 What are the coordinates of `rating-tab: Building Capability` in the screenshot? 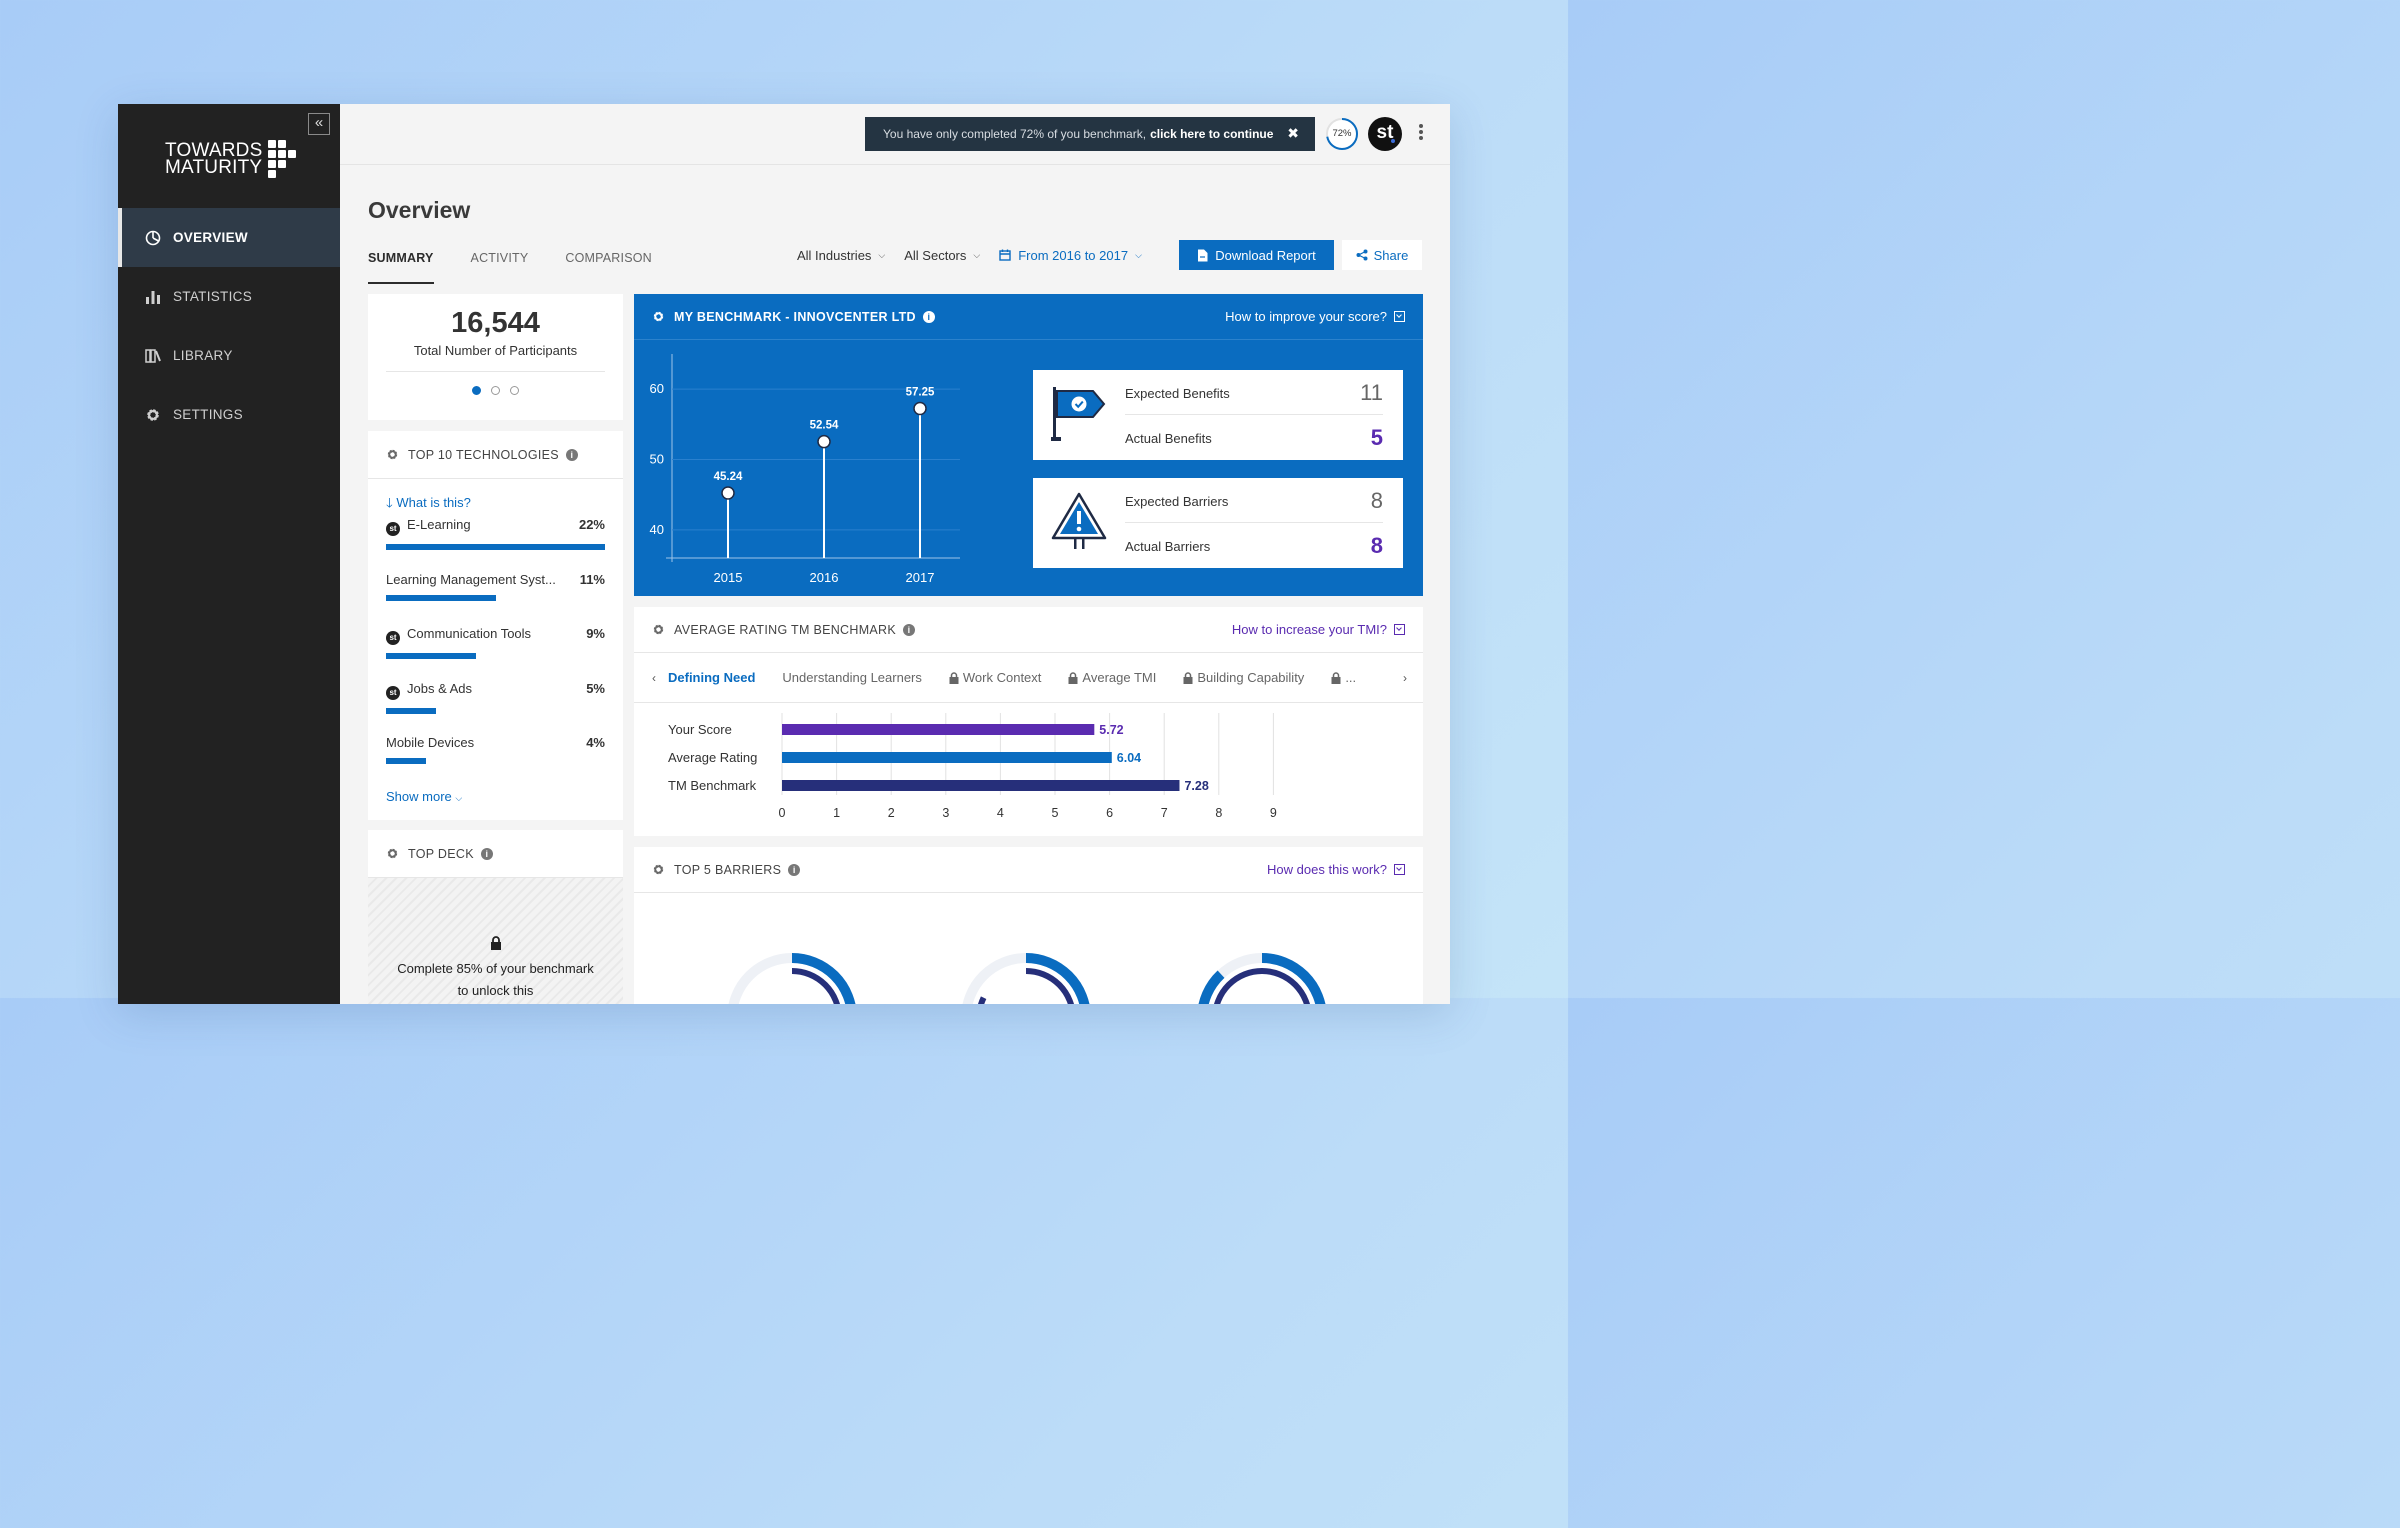 It's located at (1243, 677).